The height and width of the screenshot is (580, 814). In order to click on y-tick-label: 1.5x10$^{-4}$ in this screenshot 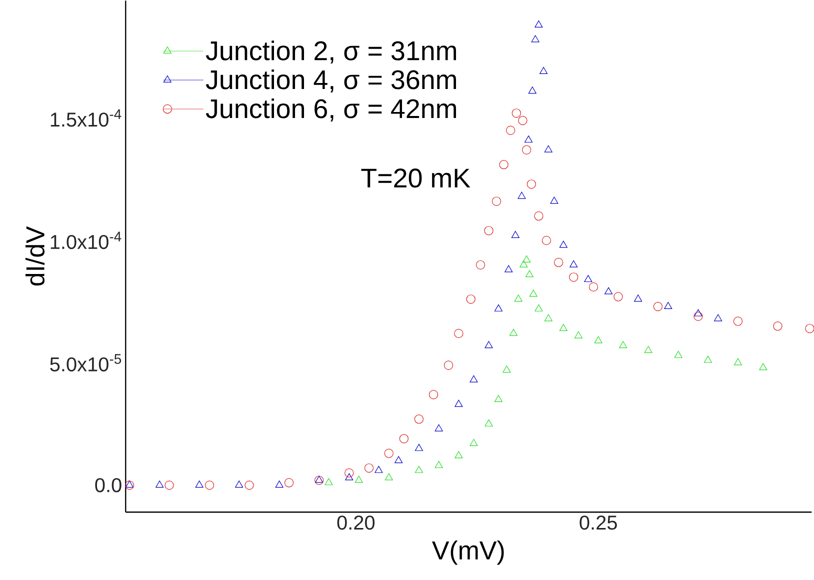, I will do `click(86, 118)`.